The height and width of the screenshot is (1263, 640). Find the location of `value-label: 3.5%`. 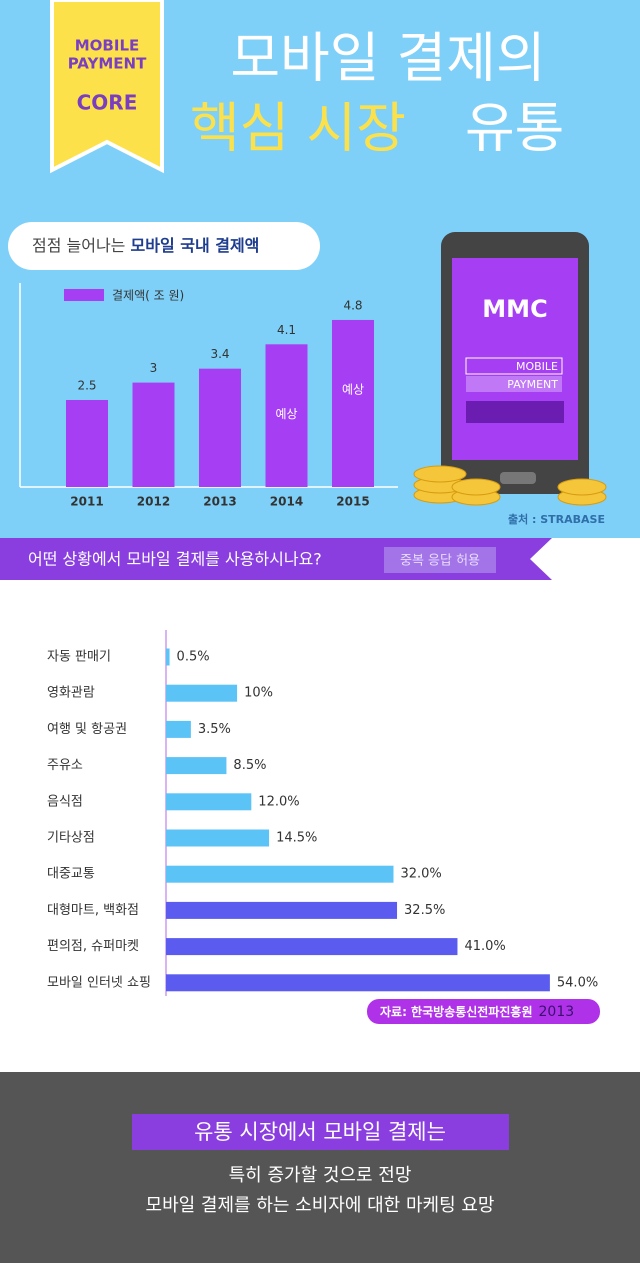

value-label: 3.5% is located at coordinates (214, 729).